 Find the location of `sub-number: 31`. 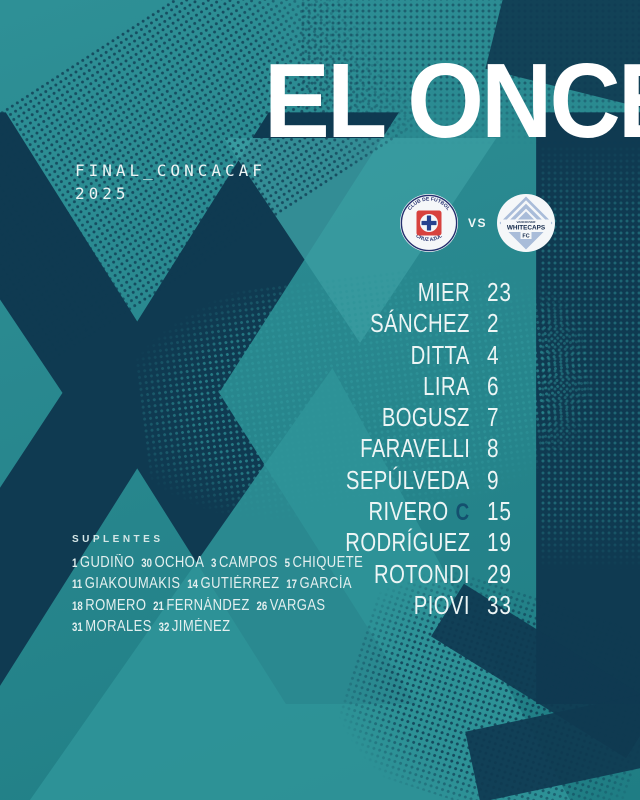

sub-number: 31 is located at coordinates (77, 628).